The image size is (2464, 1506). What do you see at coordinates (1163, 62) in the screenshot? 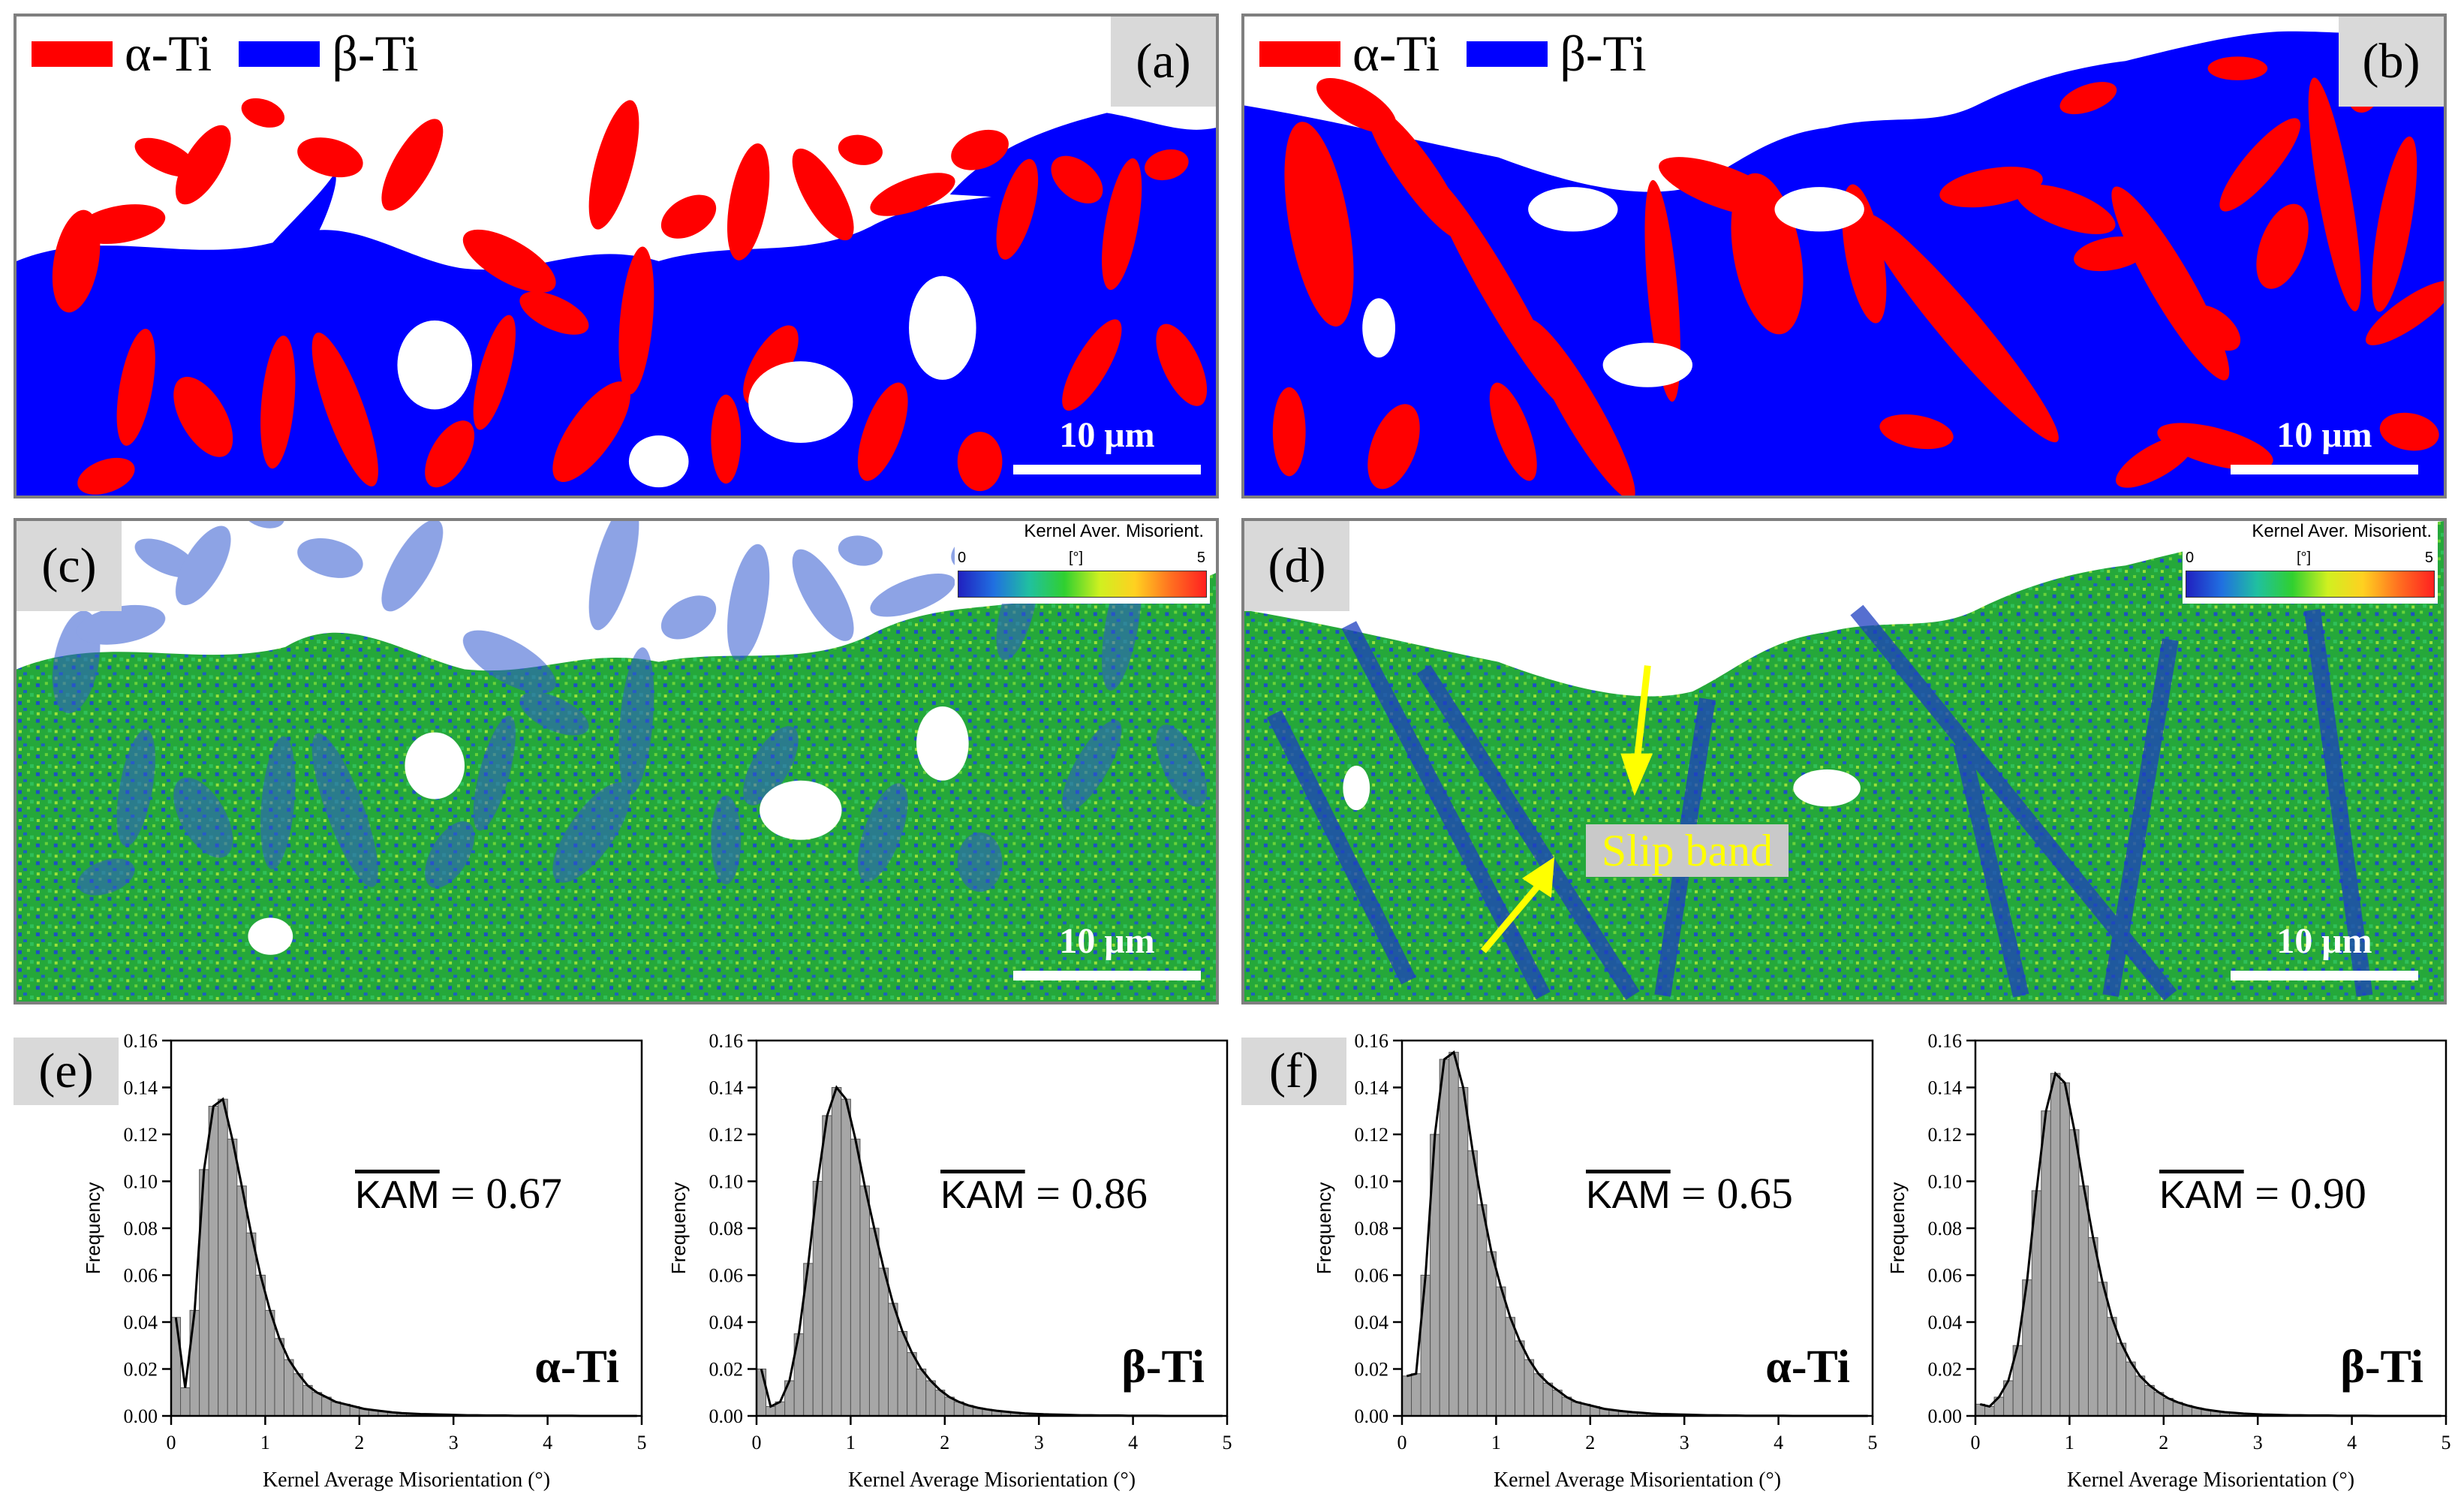
I see `panel-label-a: (a)` at bounding box center [1163, 62].